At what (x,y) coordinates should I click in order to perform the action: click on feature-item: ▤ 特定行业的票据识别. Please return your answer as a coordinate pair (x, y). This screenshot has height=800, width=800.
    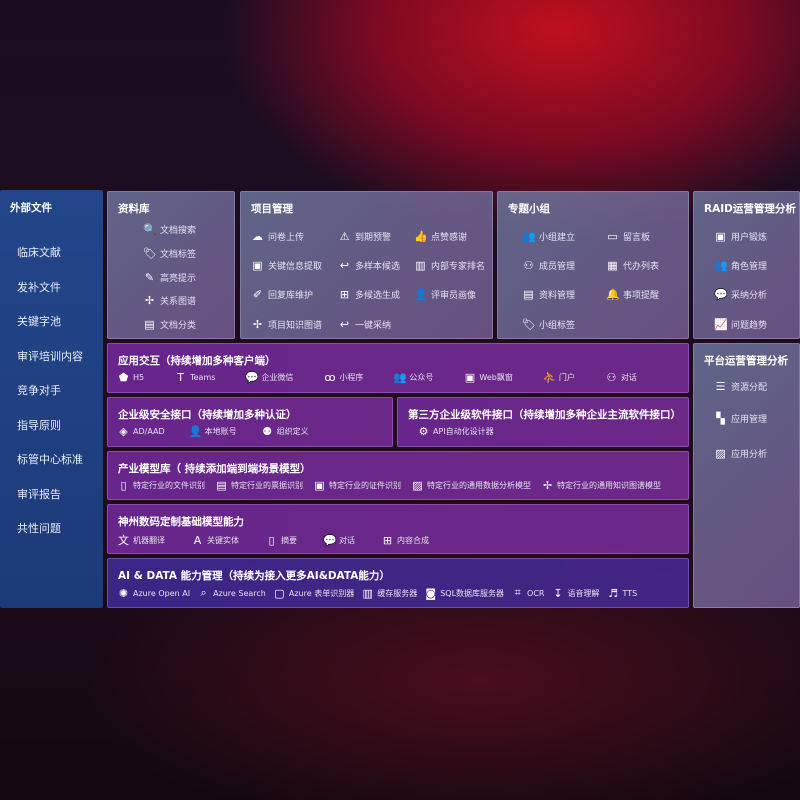
    Looking at the image, I should click on (259, 485).